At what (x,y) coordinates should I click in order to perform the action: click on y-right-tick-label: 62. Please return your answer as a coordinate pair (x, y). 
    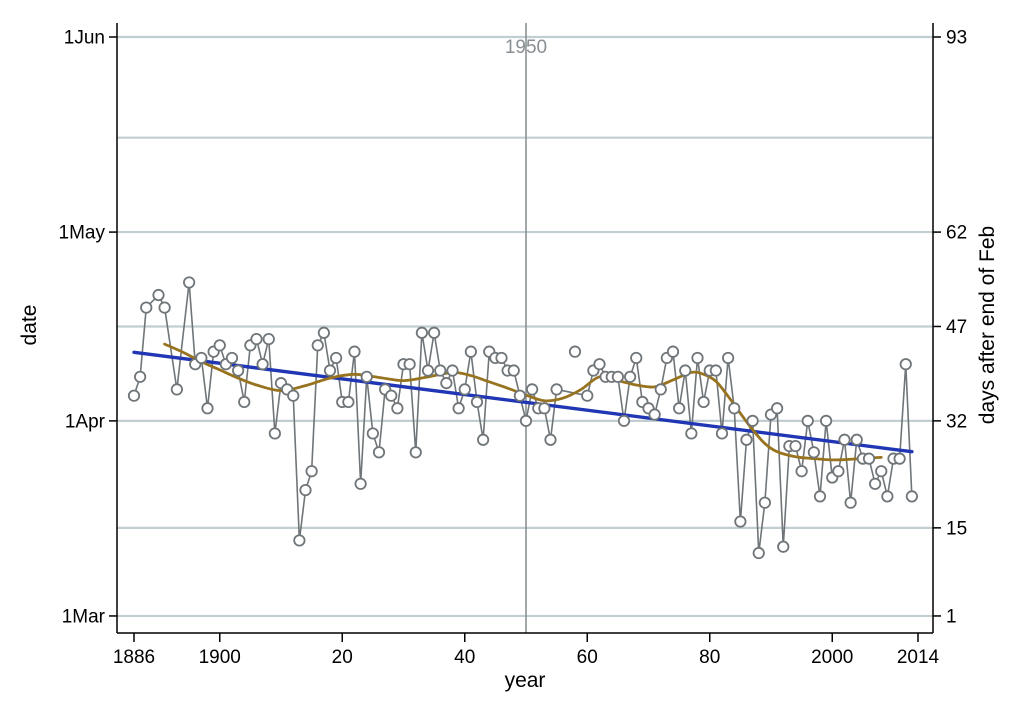
    Looking at the image, I should click on (956, 233).